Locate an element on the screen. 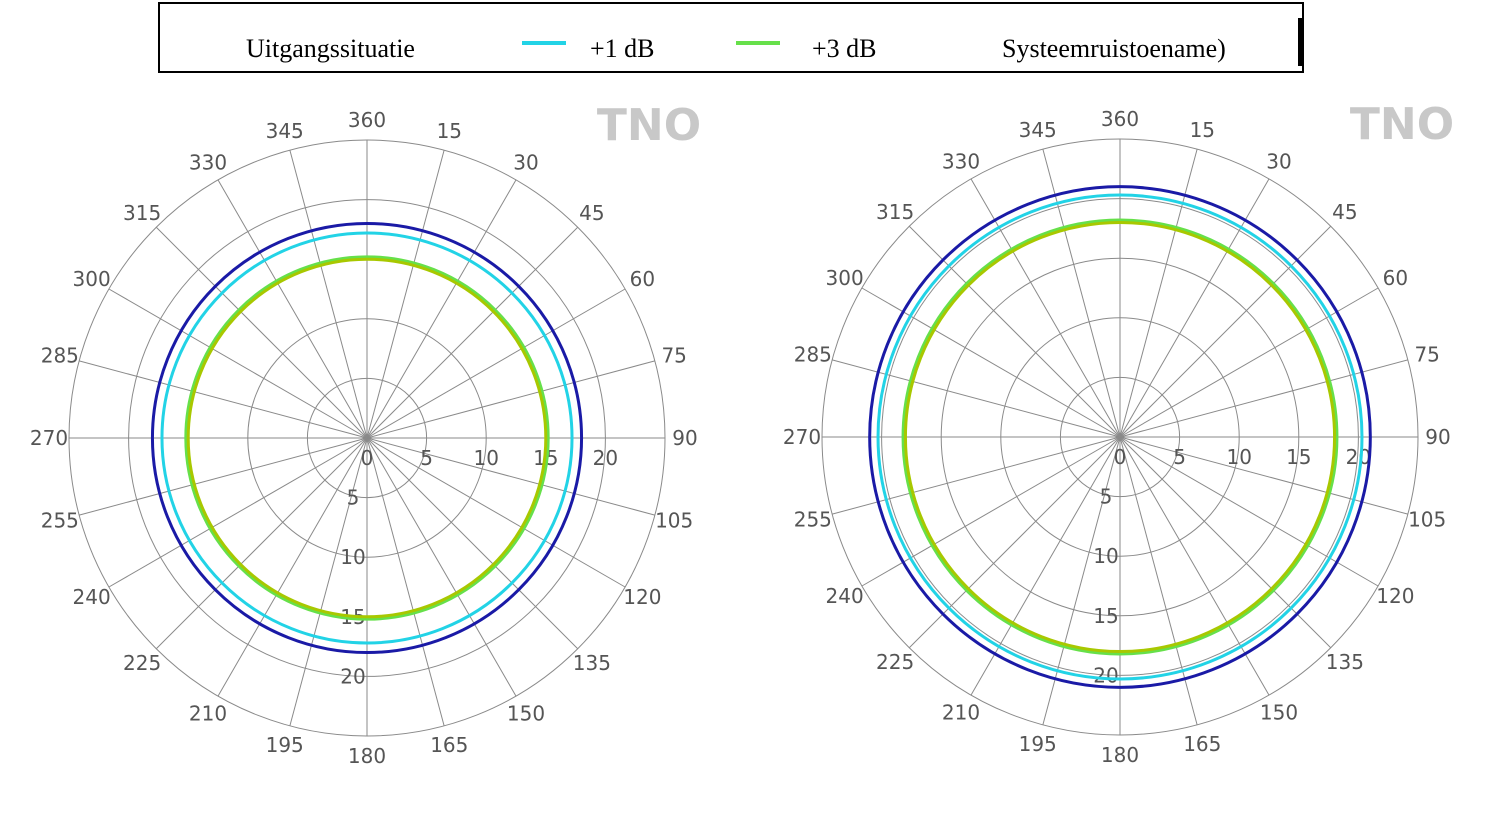 Image resolution: width=1500 pixels, height=838 pixels. legend-label-baseline: Uitgangssituatie is located at coordinates (330, 48).